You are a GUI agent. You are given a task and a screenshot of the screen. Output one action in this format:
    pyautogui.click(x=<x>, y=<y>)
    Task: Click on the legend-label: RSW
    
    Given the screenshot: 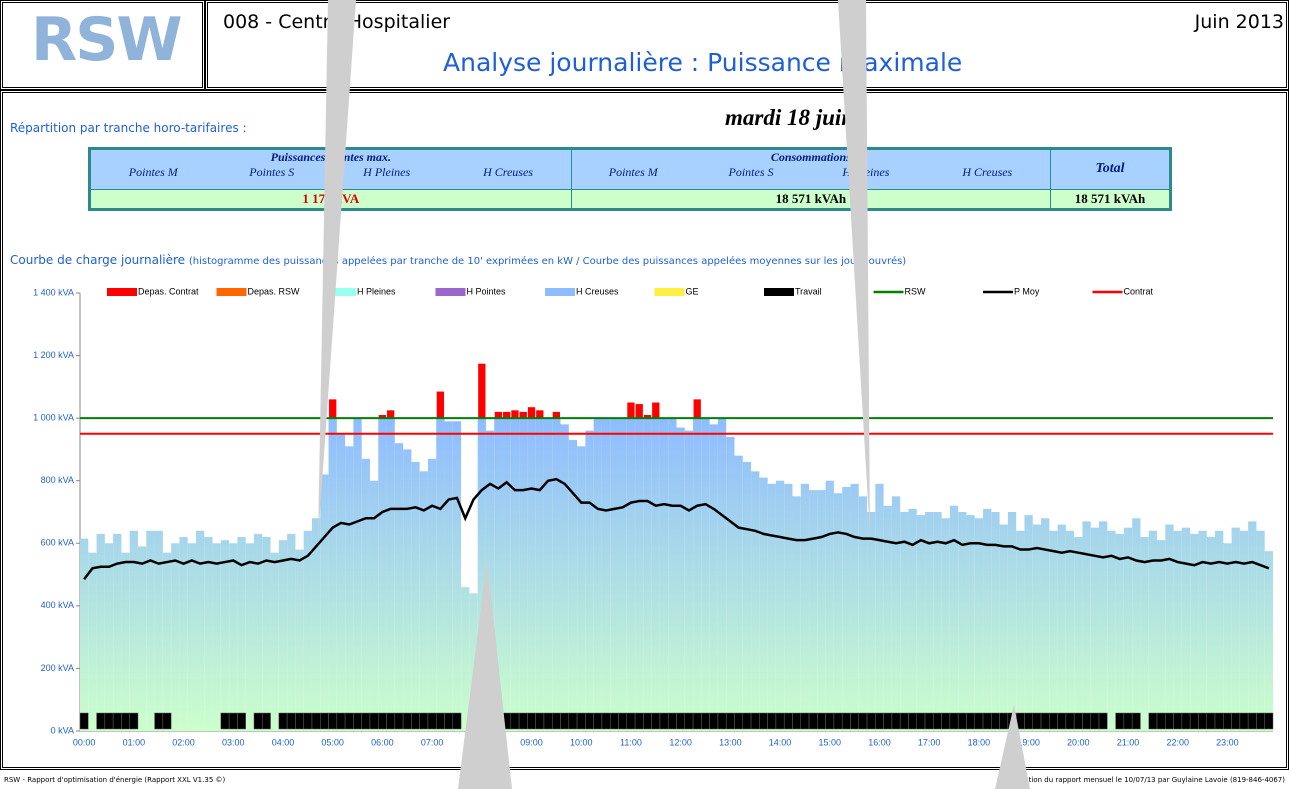 What is the action you would take?
    pyautogui.click(x=916, y=291)
    